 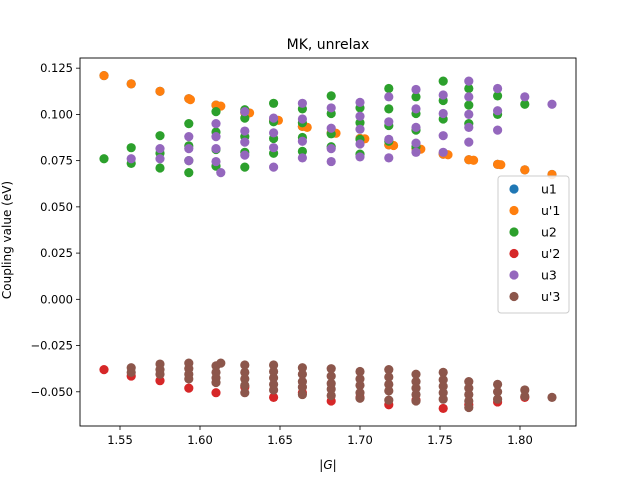 What do you see at coordinates (443, 393) in the screenshot?
I see `point-u'3-52` at bounding box center [443, 393].